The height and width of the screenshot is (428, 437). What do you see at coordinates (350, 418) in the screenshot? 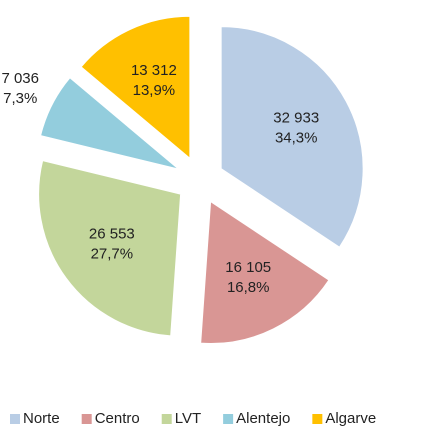
I see `legend-label: Algarve` at bounding box center [350, 418].